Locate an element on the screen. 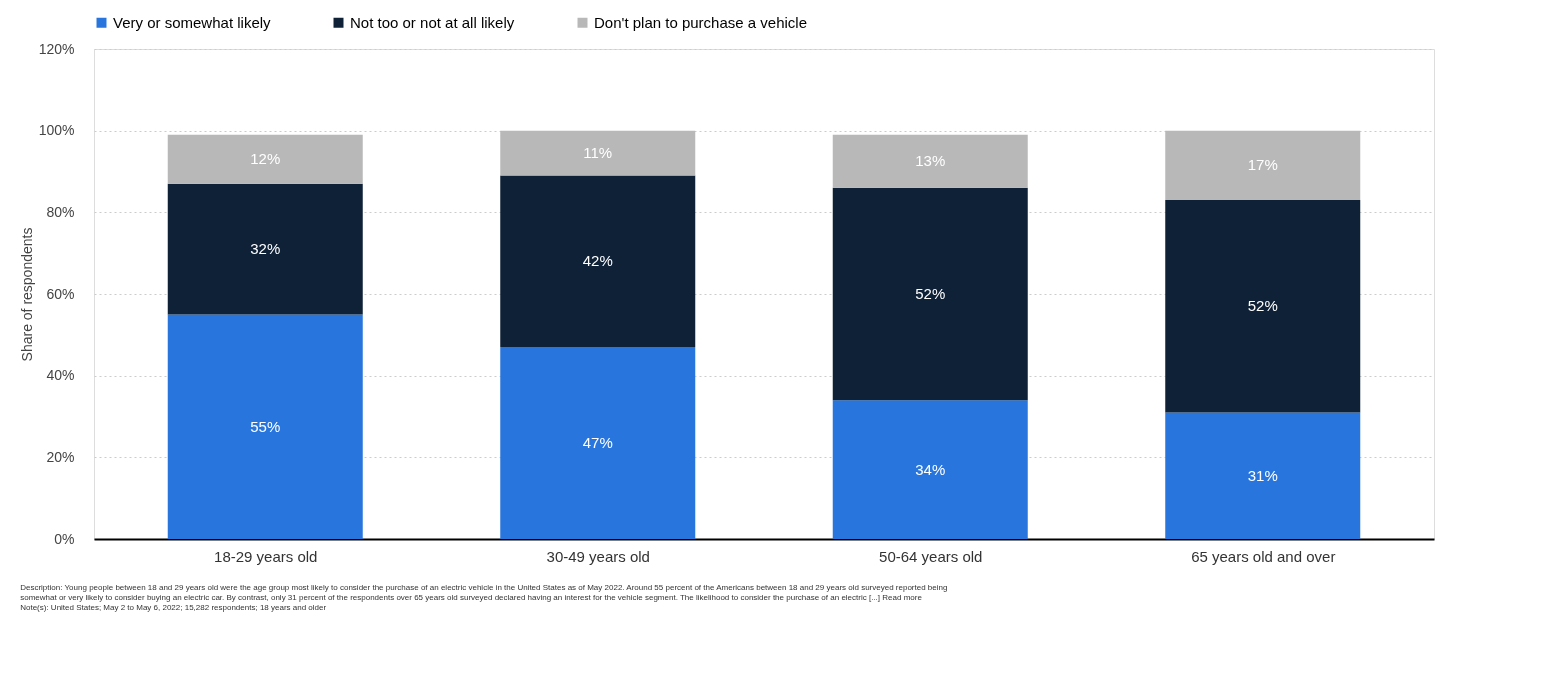 This screenshot has height=683, width=1568. y-tick-label: 60% is located at coordinates (60, 293).